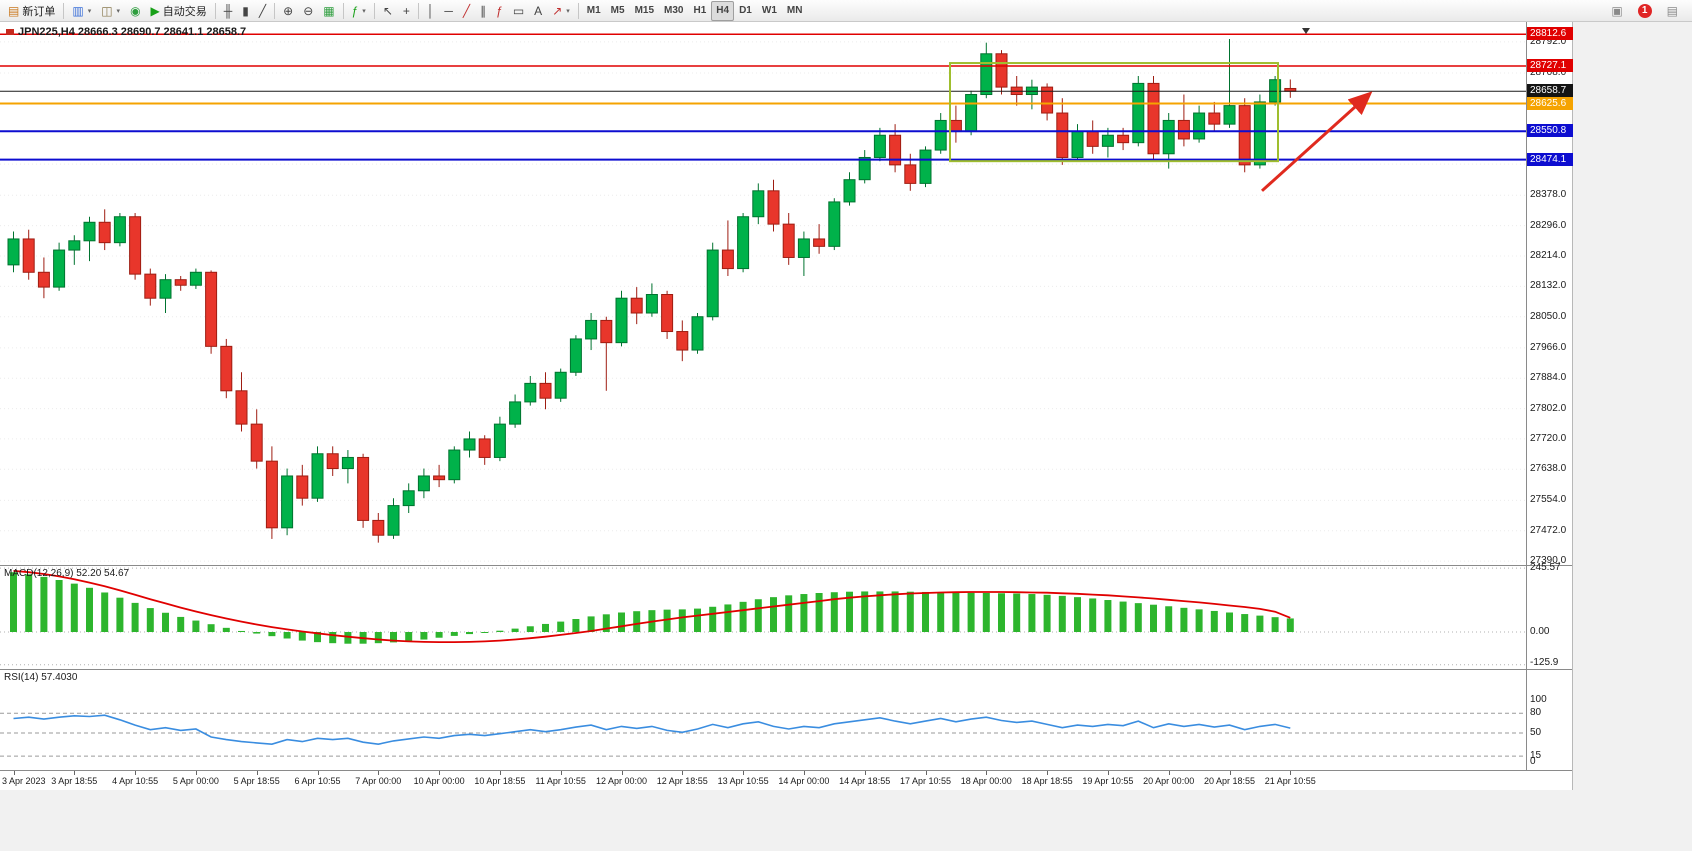  I want to click on market-watch-button: ◉, so click(135, 11).